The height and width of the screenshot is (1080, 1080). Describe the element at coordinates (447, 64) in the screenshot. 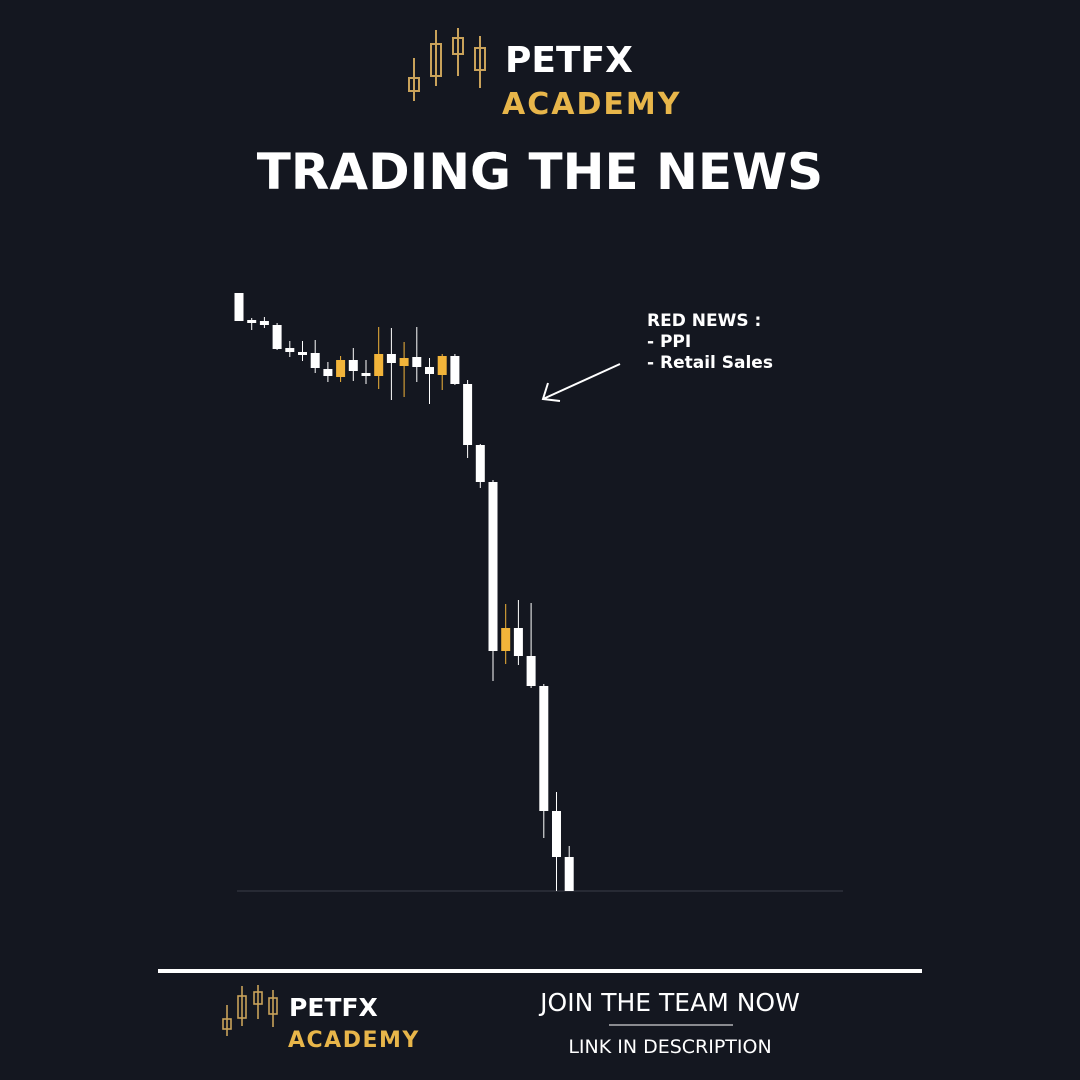

I see `logo-icon` at that location.